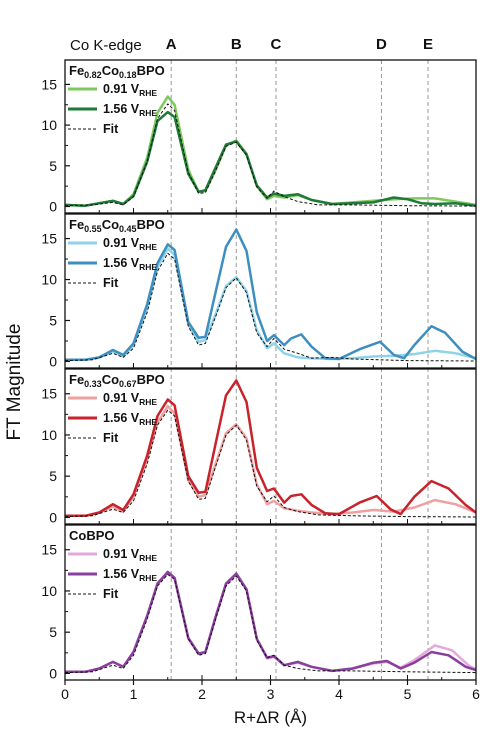  I want to click on marker-label-e: E, so click(428, 44).